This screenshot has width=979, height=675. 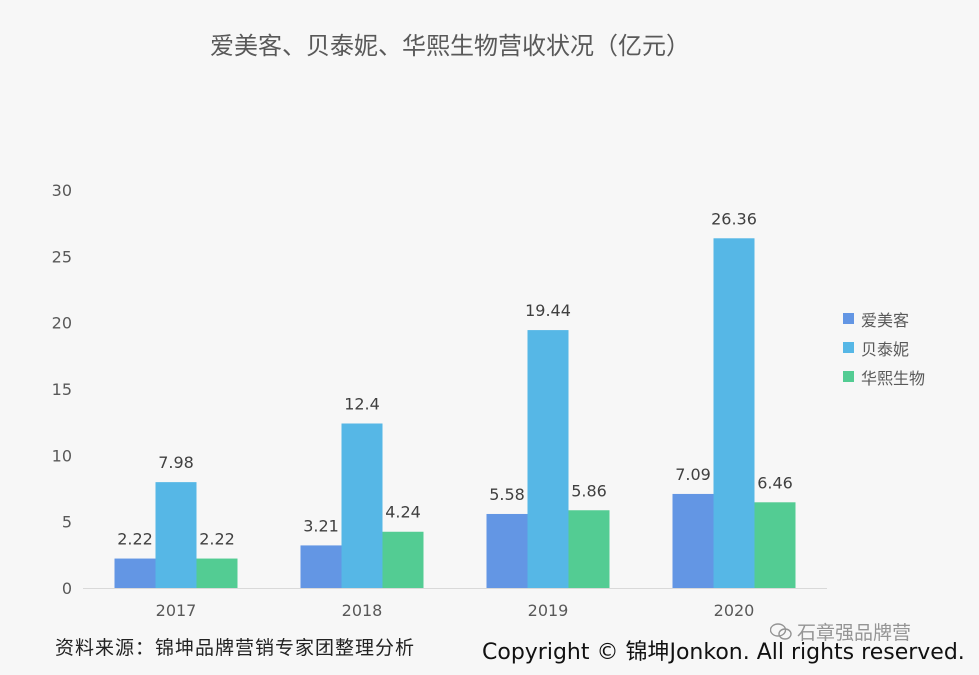 I want to click on y-tick-label: 25, so click(x=62, y=256).